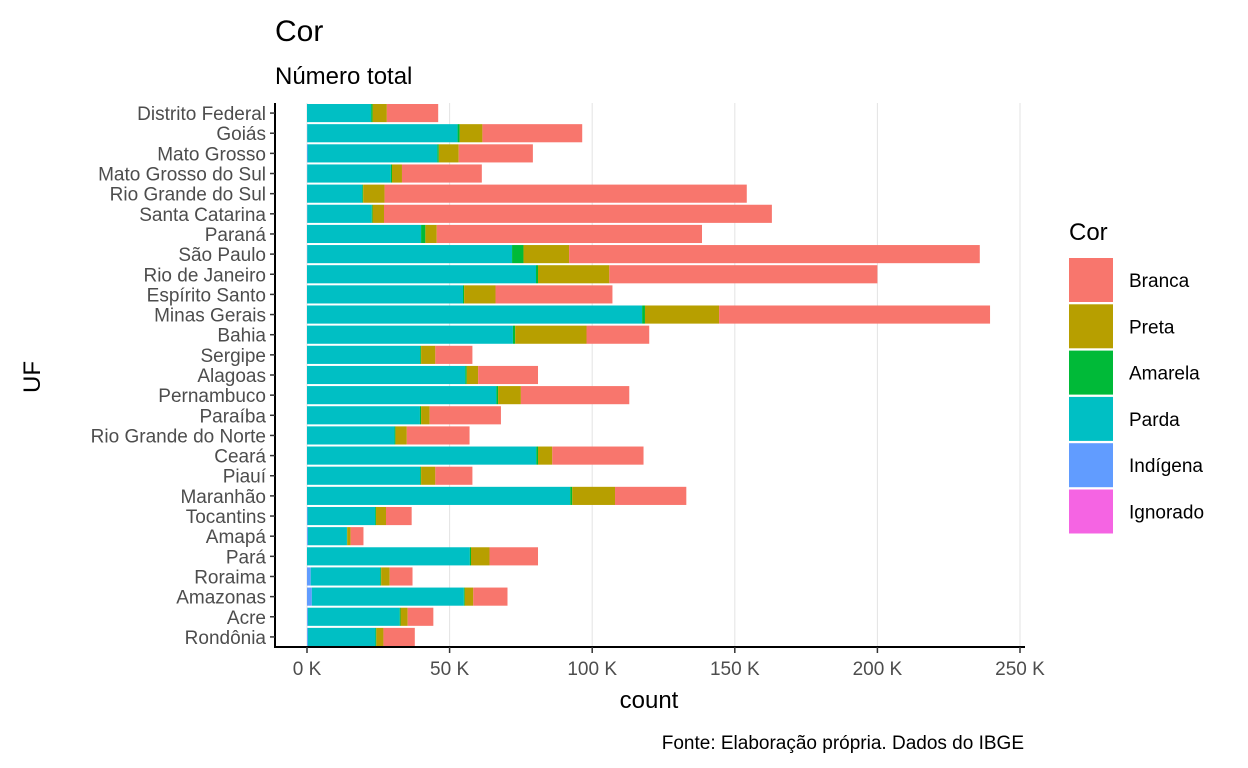 This screenshot has width=1248, height=768. What do you see at coordinates (182, 175) in the screenshot?
I see `y-tick-label: Mato Grosso do Sul` at bounding box center [182, 175].